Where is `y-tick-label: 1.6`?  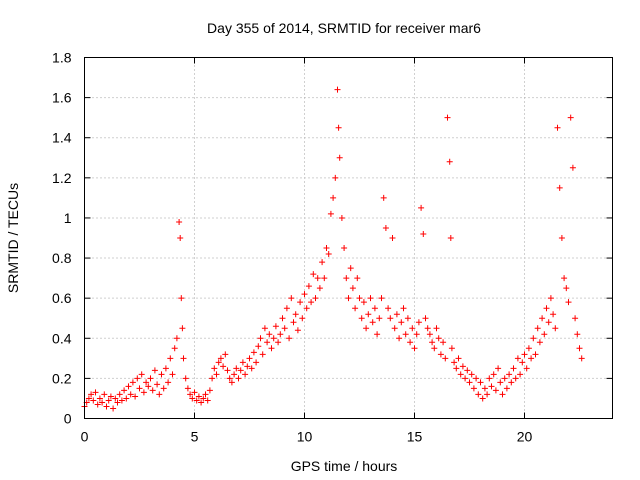 y-tick-label: 1.6 is located at coordinates (62, 98).